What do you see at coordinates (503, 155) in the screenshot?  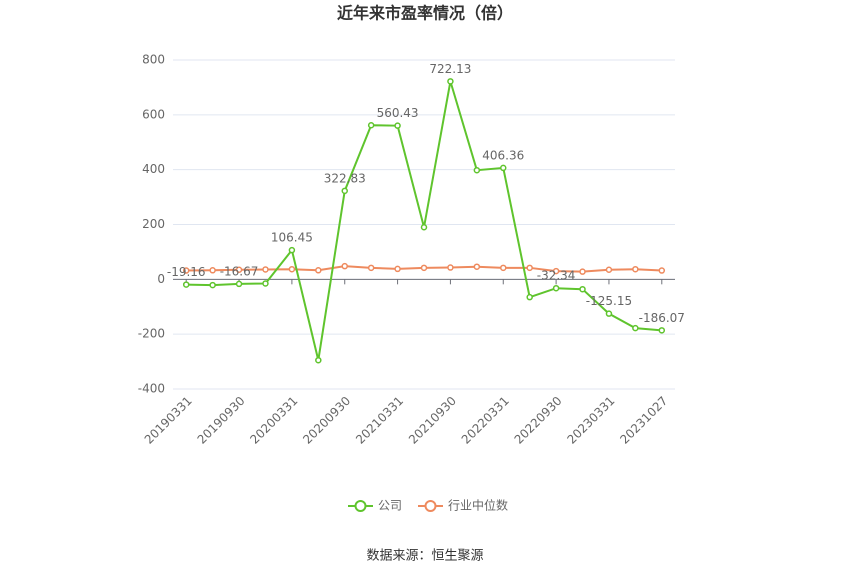 I see `data-label: 406.36` at bounding box center [503, 155].